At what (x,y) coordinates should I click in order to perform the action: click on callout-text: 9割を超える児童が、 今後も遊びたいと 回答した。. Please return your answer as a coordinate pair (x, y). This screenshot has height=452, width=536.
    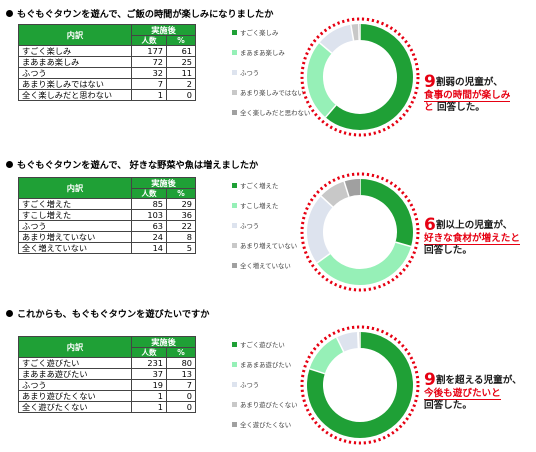
    Looking at the image, I should click on (473, 390).